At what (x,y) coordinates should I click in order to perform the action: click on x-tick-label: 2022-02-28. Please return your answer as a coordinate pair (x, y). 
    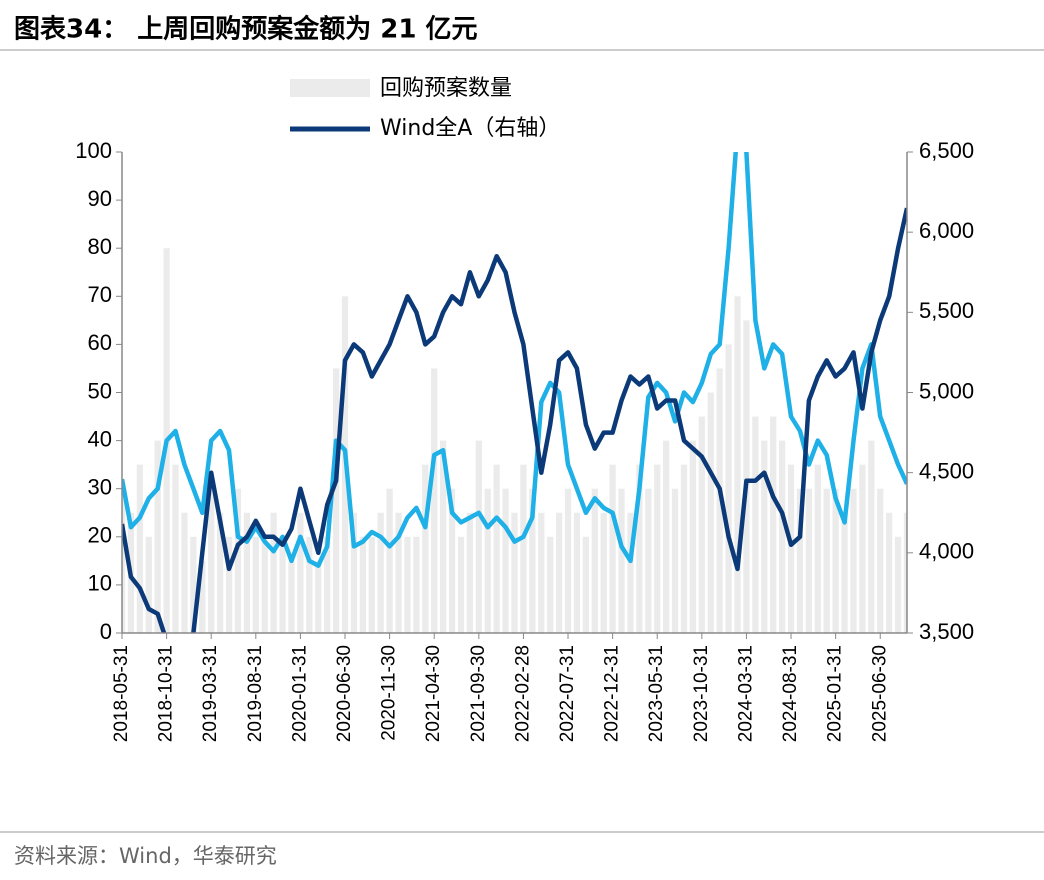
    Looking at the image, I should click on (522, 693).